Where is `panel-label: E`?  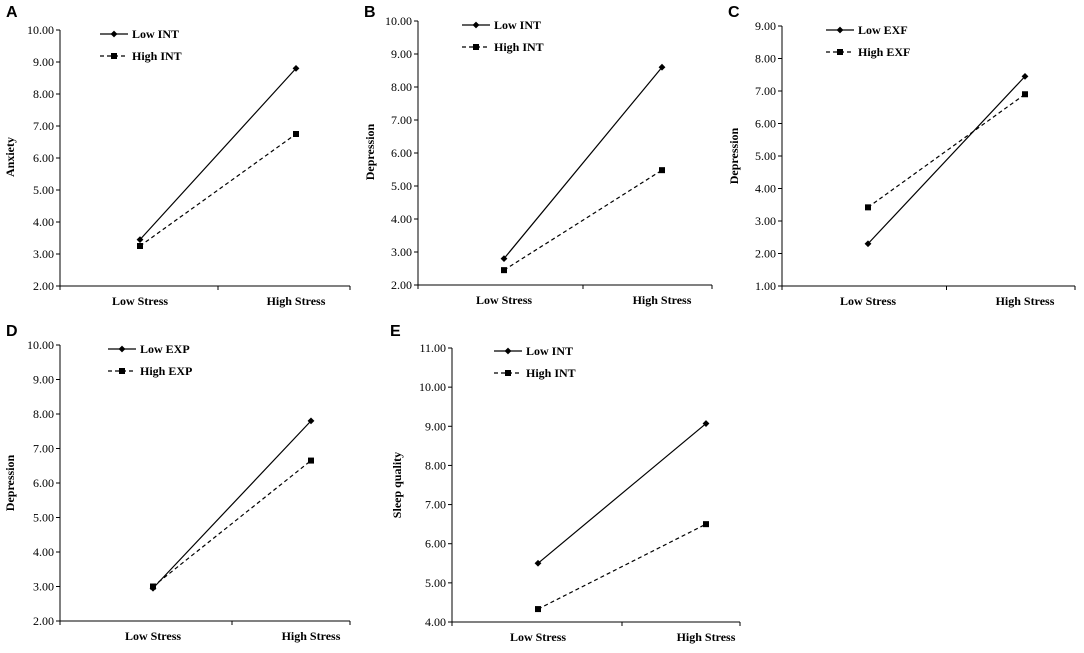
panel-label: E is located at coordinates (395, 331).